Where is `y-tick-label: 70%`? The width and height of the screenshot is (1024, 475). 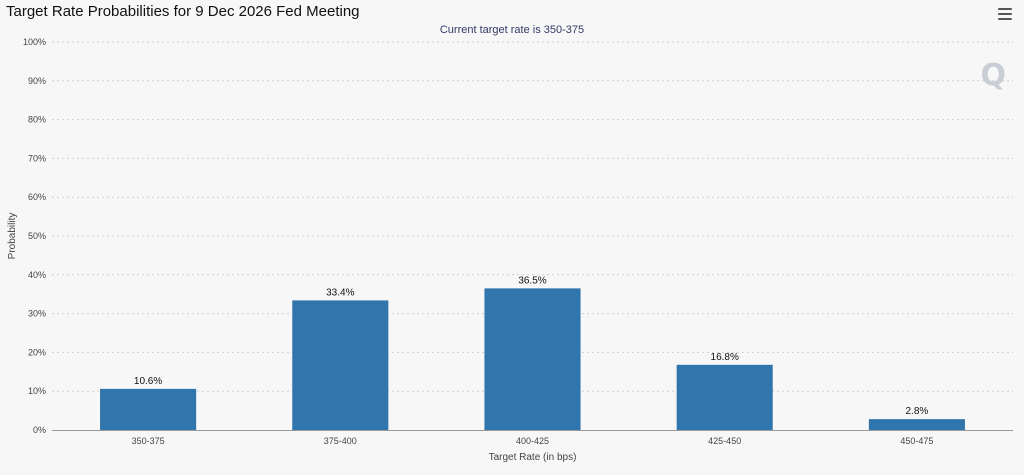 y-tick-label: 70% is located at coordinates (37, 158).